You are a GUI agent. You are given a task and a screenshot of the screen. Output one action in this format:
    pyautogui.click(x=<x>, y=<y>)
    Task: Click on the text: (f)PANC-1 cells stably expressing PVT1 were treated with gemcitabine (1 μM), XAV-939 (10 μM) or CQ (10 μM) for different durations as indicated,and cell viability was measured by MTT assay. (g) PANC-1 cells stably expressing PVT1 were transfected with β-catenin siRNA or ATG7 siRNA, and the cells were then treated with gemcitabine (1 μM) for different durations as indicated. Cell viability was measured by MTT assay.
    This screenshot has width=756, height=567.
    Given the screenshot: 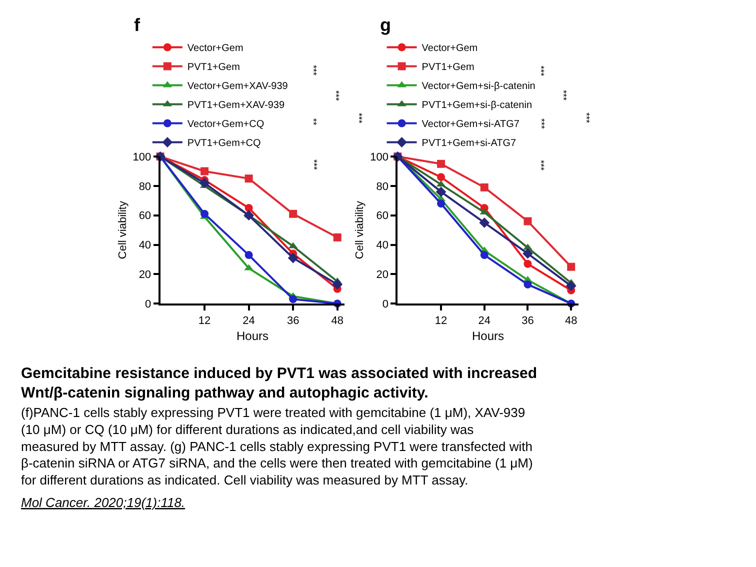 What is the action you would take?
    pyautogui.click(x=277, y=446)
    